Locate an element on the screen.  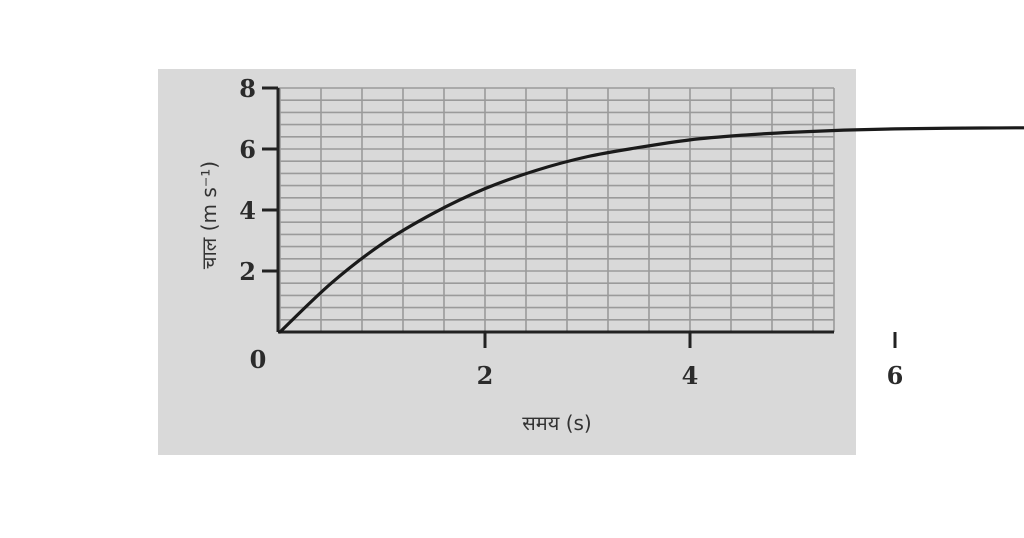
x-tick-label: 0 is located at coordinates (258, 359).